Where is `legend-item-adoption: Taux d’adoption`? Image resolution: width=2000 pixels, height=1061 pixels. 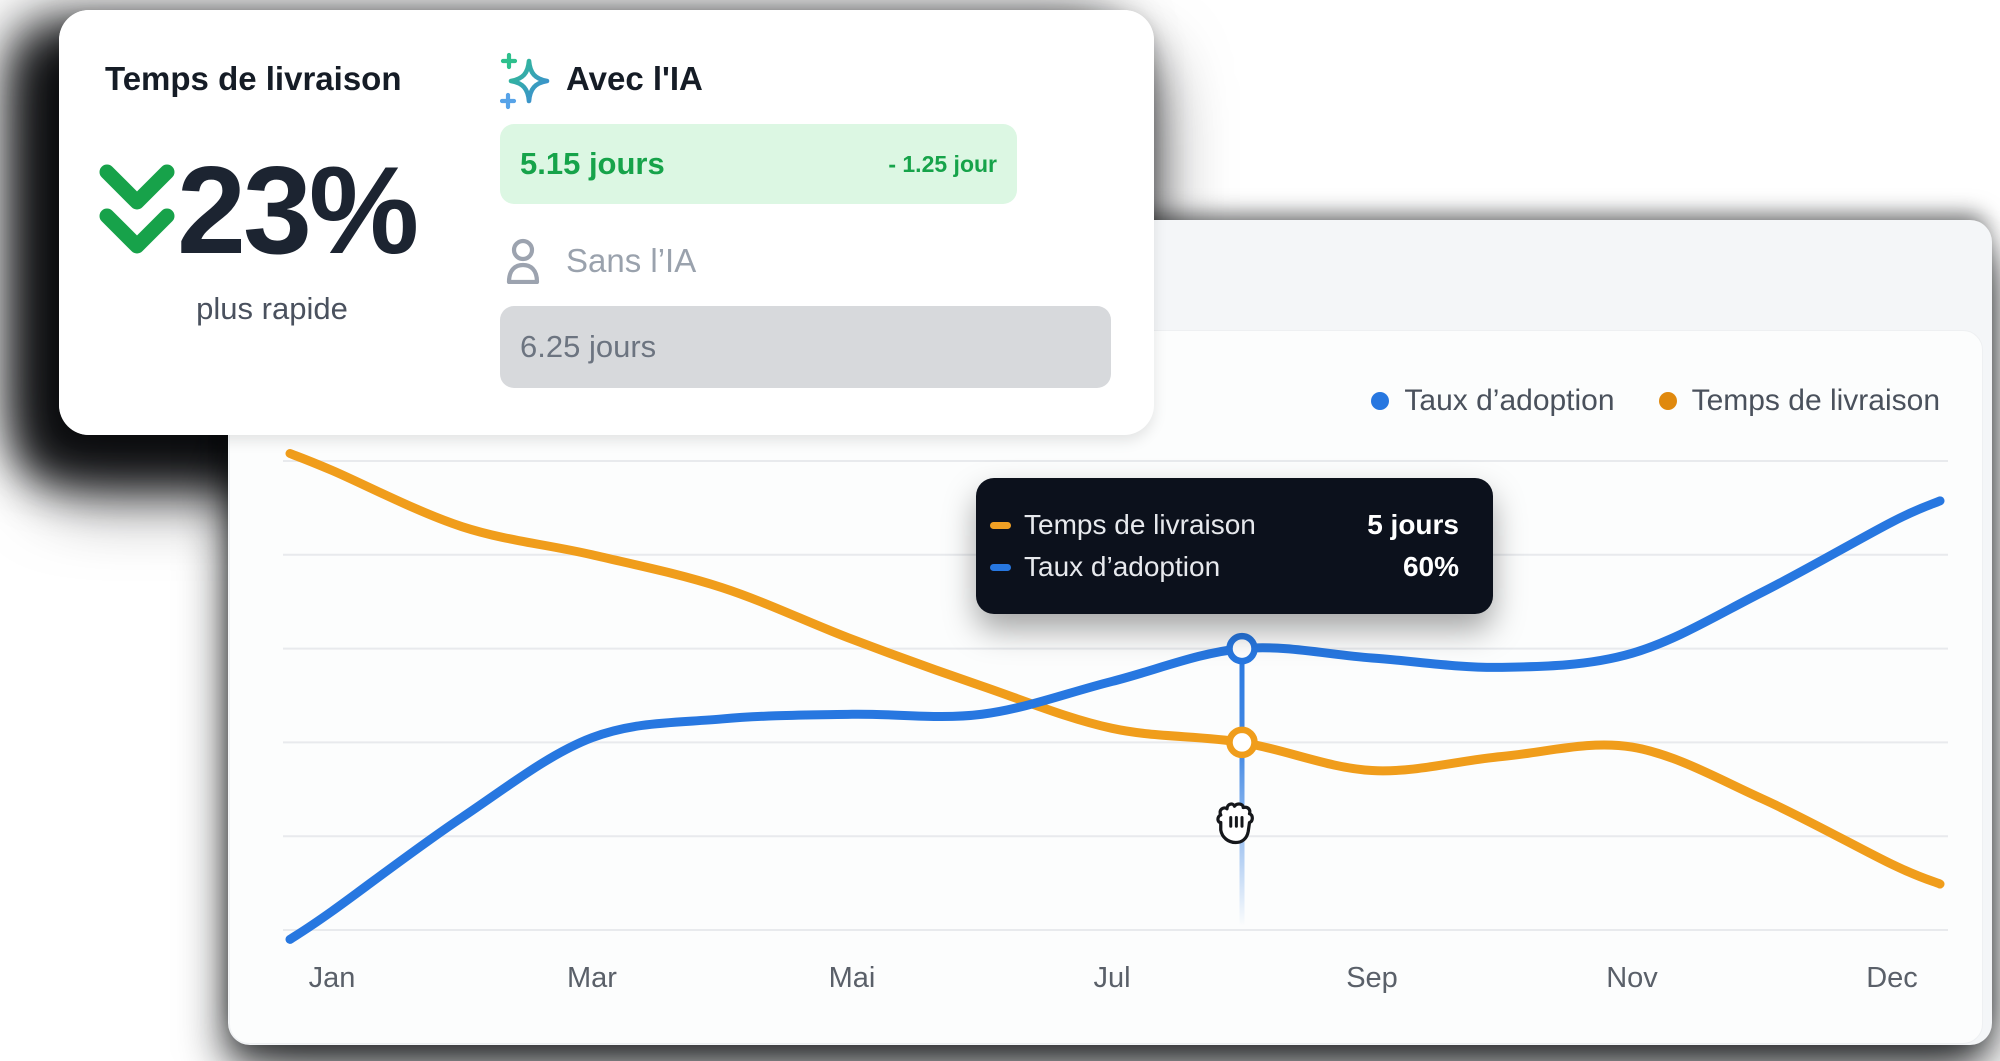
legend-item-adoption: Taux d’adoption is located at coordinates (1493, 401).